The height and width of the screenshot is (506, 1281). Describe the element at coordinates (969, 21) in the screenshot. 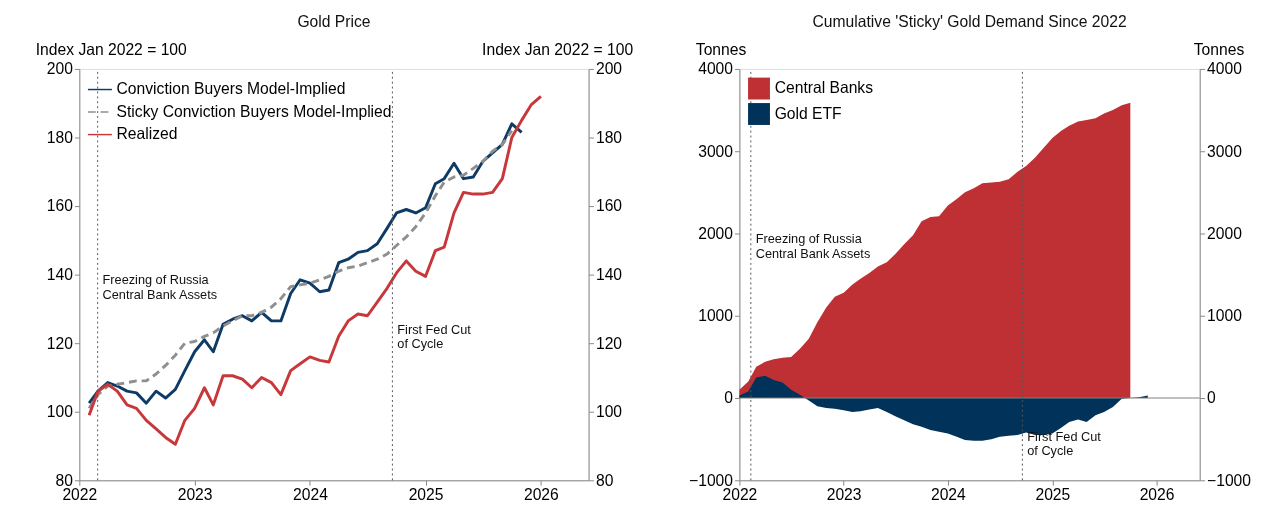

I see `chart-title: Cumulative 'Sticky' Gold Demand Since 2022` at that location.